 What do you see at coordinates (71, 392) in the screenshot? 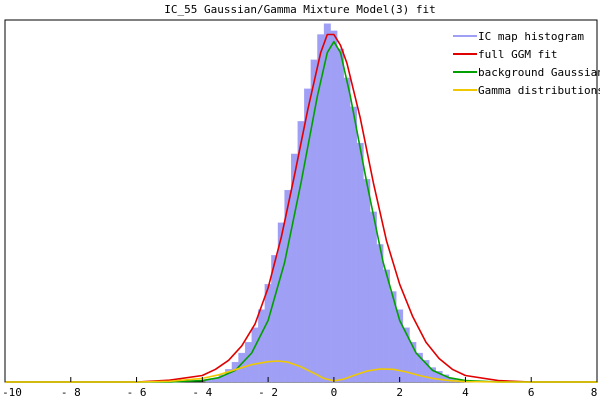
I see `x-tick-label: - 8` at bounding box center [71, 392].